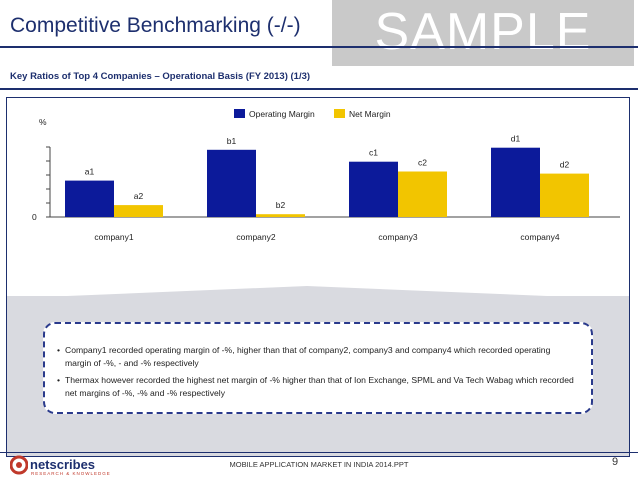 The image size is (638, 479). What do you see at coordinates (539, 237) in the screenshot?
I see `x-tick-label-company4: company4` at bounding box center [539, 237].